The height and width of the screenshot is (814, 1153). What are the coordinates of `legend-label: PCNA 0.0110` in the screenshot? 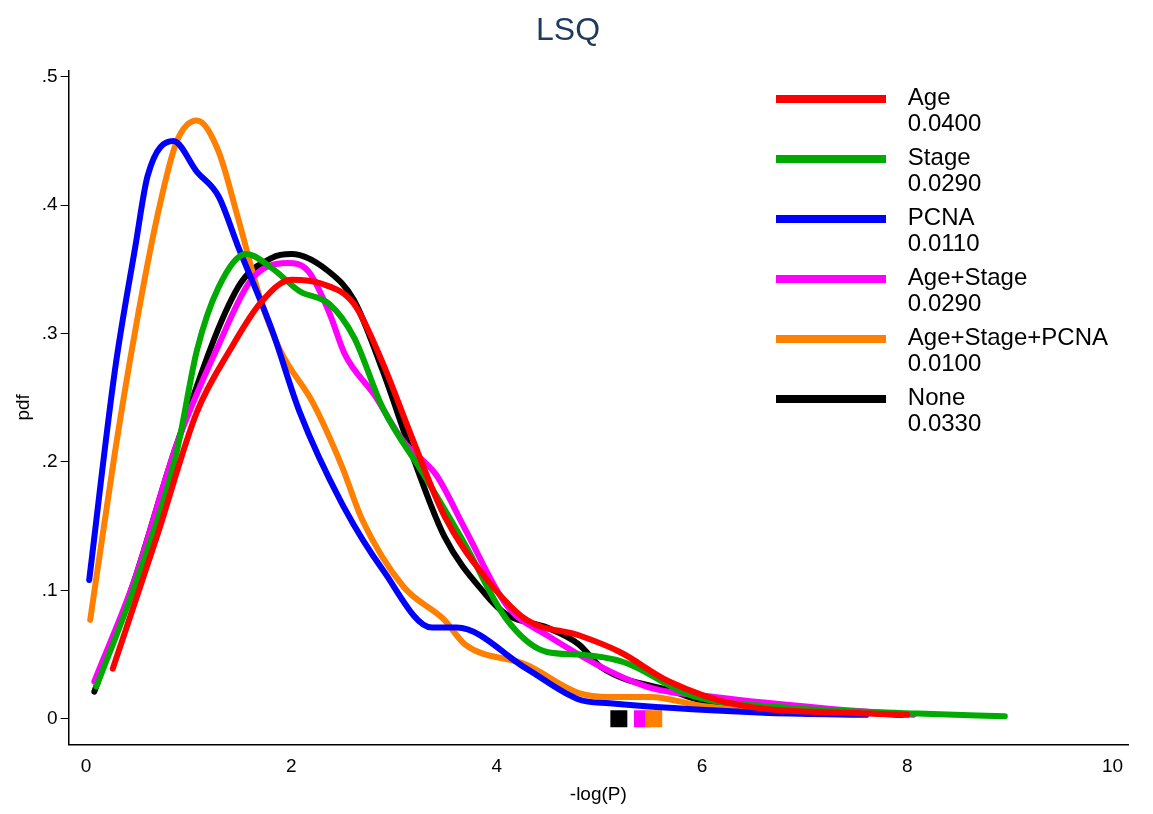 It's located at (943, 229).